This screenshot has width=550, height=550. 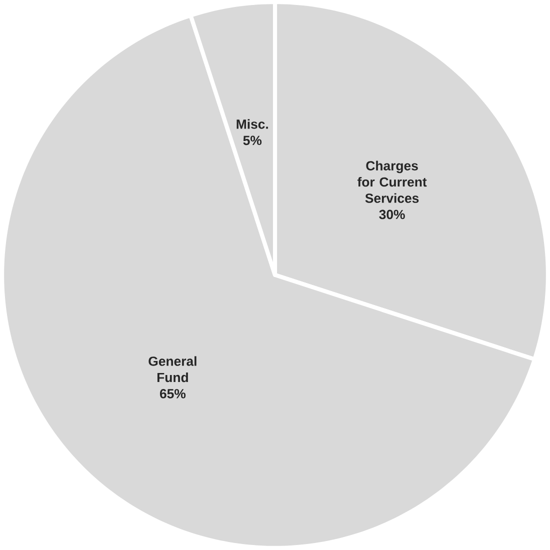 What do you see at coordinates (252, 141) in the screenshot?
I see `data-label: 5%` at bounding box center [252, 141].